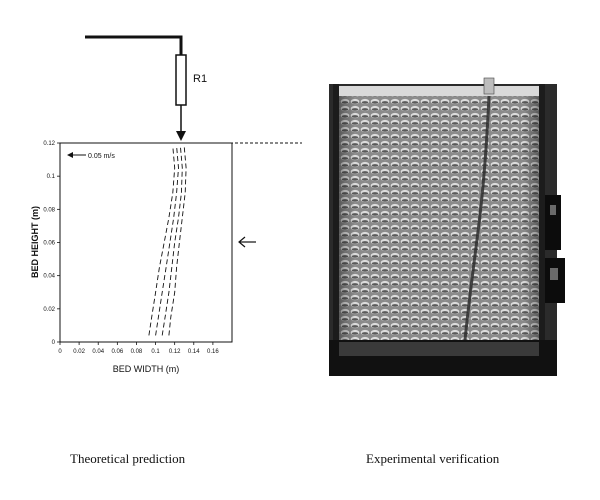 This screenshot has height=500, width=600. Describe the element at coordinates (128, 458) in the screenshot. I see `caption-theoretical: Theoretical prediction` at that location.